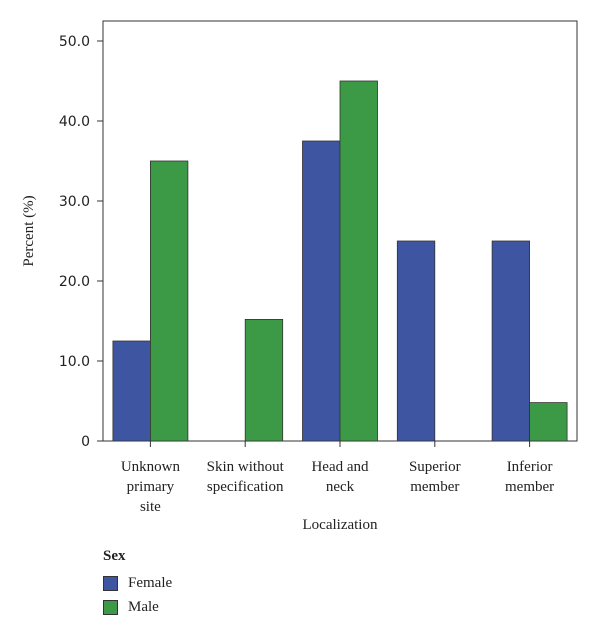  What do you see at coordinates (29, 230) in the screenshot?
I see `y-axis-title: Percent (%)` at bounding box center [29, 230].